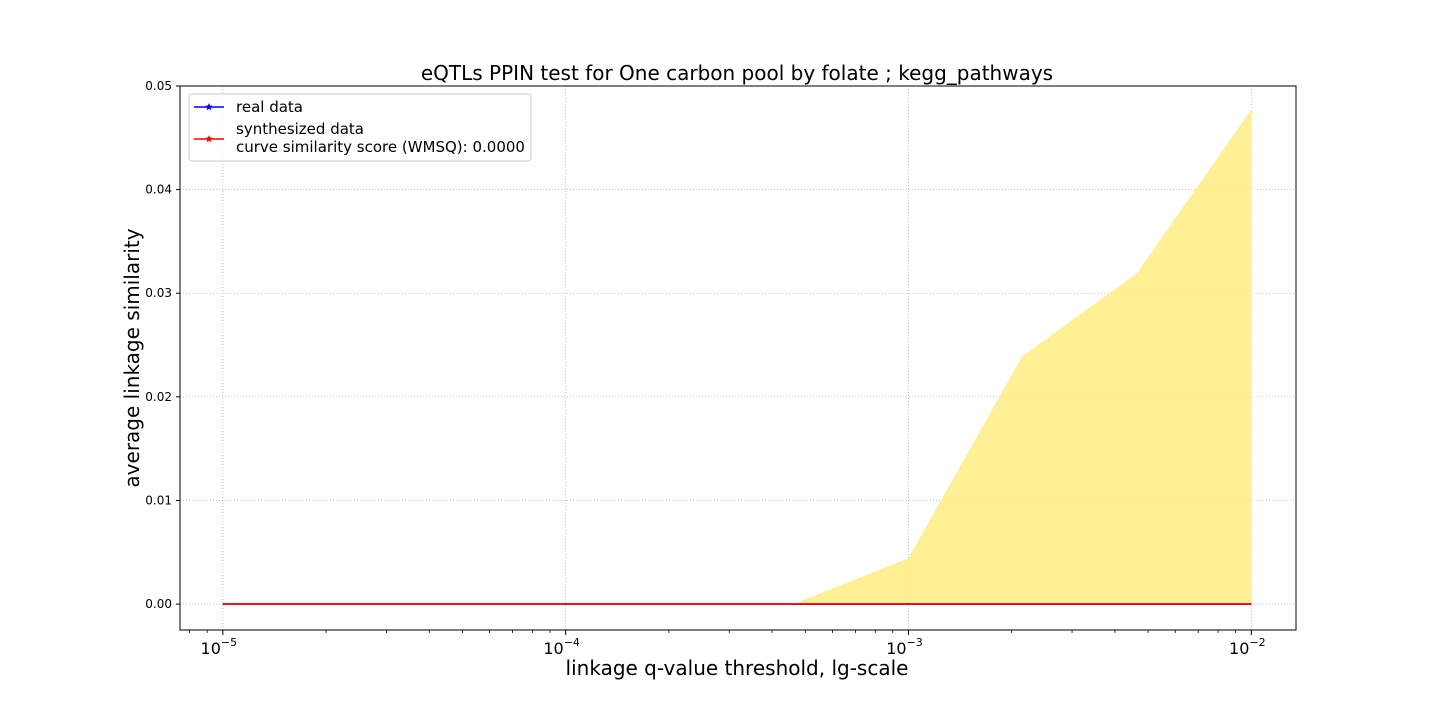 The image size is (1440, 720). Describe the element at coordinates (158, 190) in the screenshot. I see `y-tick-label: 0.04` at that location.